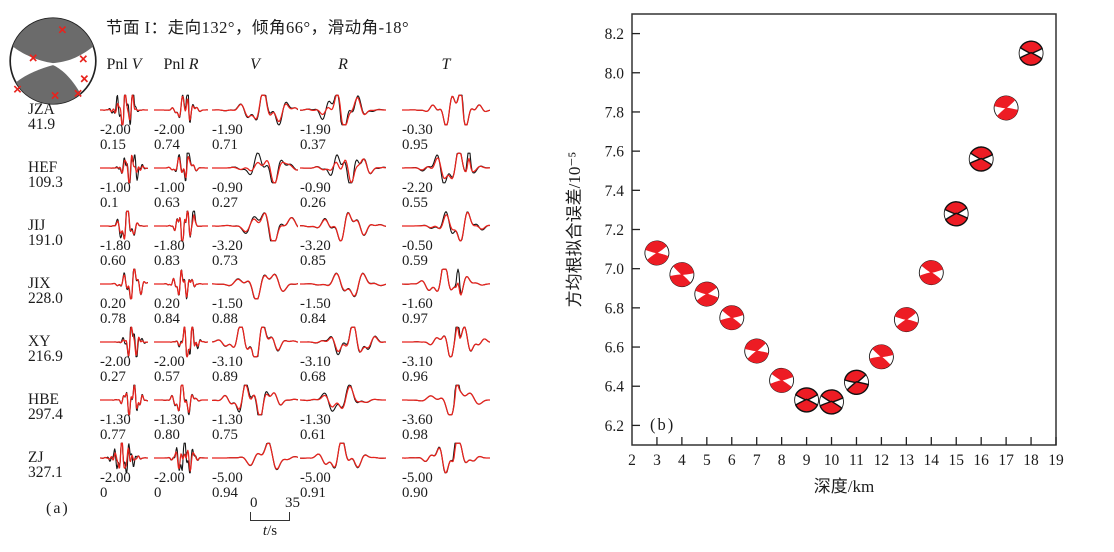 Image resolution: width=1114 pixels, height=552 pixels. What do you see at coordinates (225, 377) in the screenshot?
I see `correlation-value: 0.89` at bounding box center [225, 377].